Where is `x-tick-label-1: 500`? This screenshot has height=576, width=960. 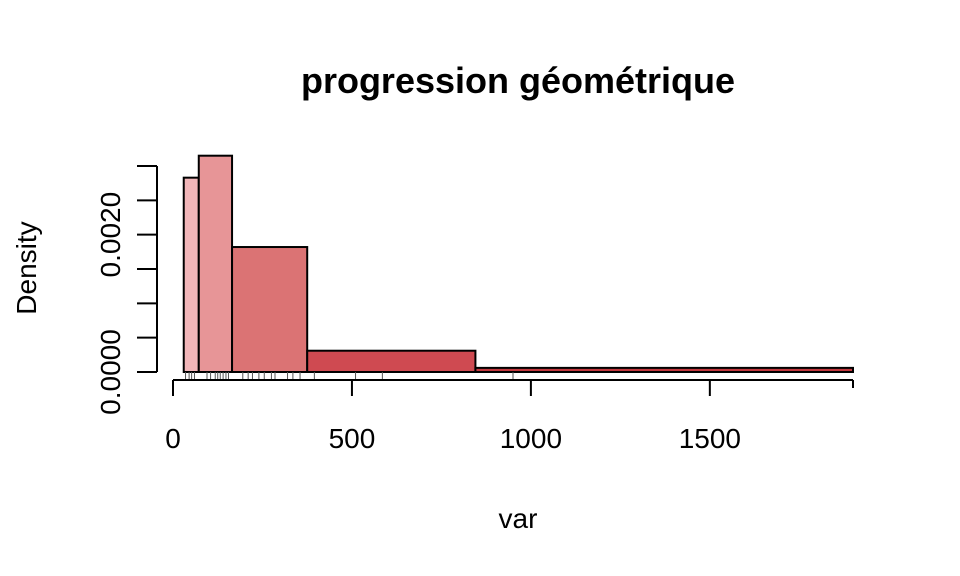
x-tick-label-1: 500 is located at coordinates (352, 438).